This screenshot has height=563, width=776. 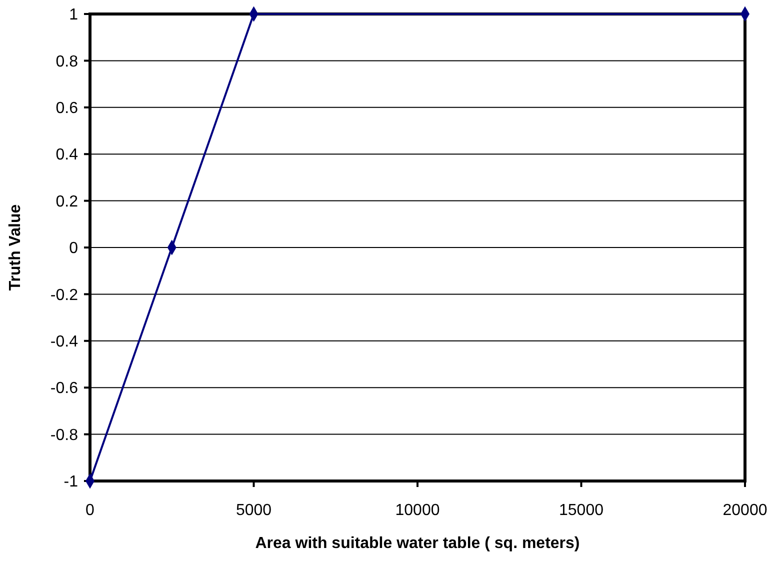 What do you see at coordinates (90, 510) in the screenshot?
I see `x-tick-label: 0` at bounding box center [90, 510].